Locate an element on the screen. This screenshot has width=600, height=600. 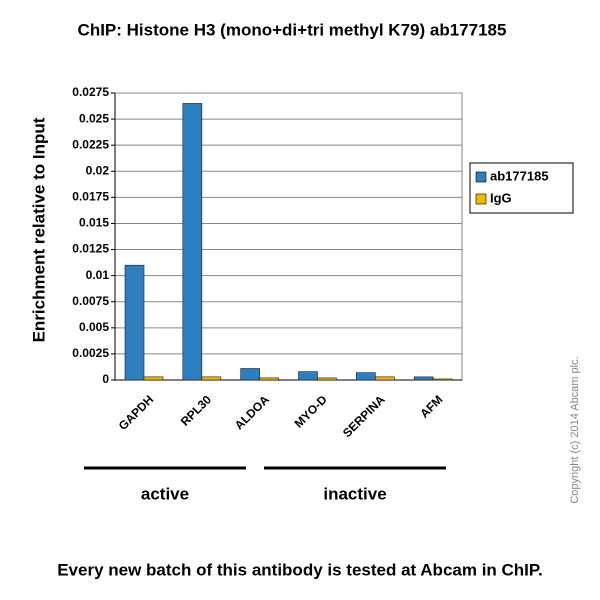
y-tick-label: 0.02 is located at coordinates (98, 170).